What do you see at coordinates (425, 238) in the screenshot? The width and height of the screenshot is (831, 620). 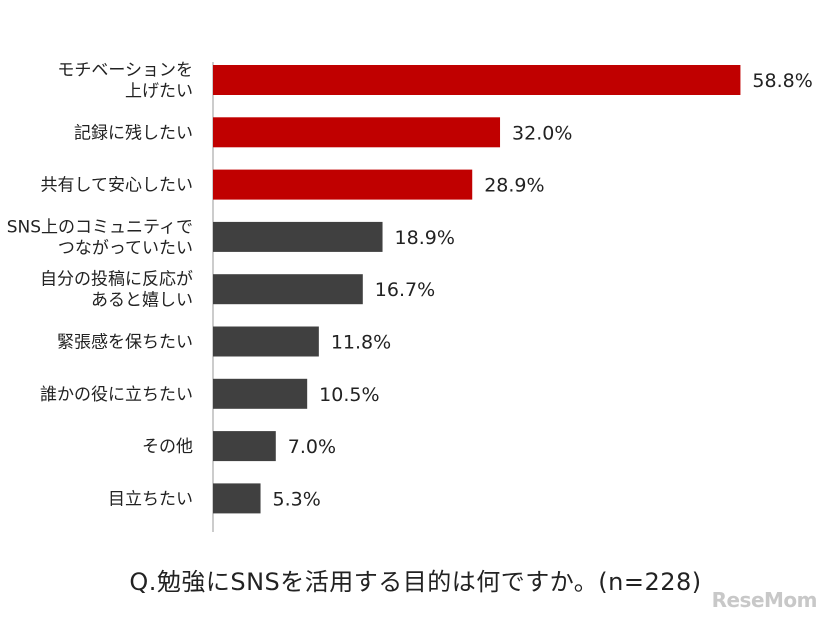 I see `value-label-3: 18.9%` at bounding box center [425, 238].